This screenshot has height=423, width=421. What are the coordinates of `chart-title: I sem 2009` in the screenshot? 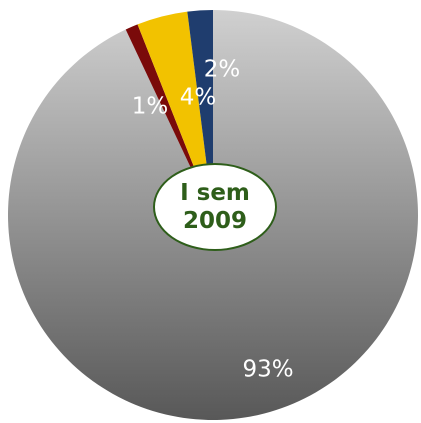 It's located at (215, 207).